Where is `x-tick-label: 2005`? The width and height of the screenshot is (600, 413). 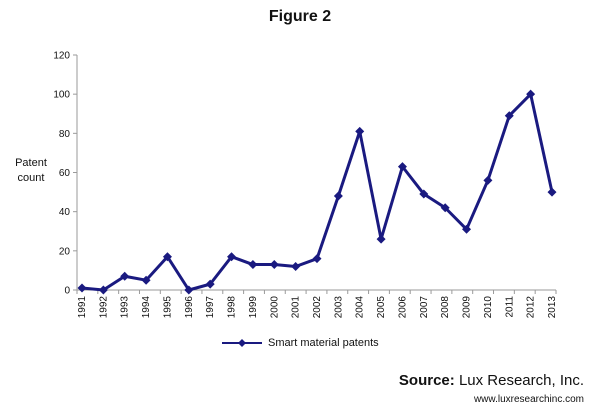
x-tick-label: 2005 is located at coordinates (381, 307).